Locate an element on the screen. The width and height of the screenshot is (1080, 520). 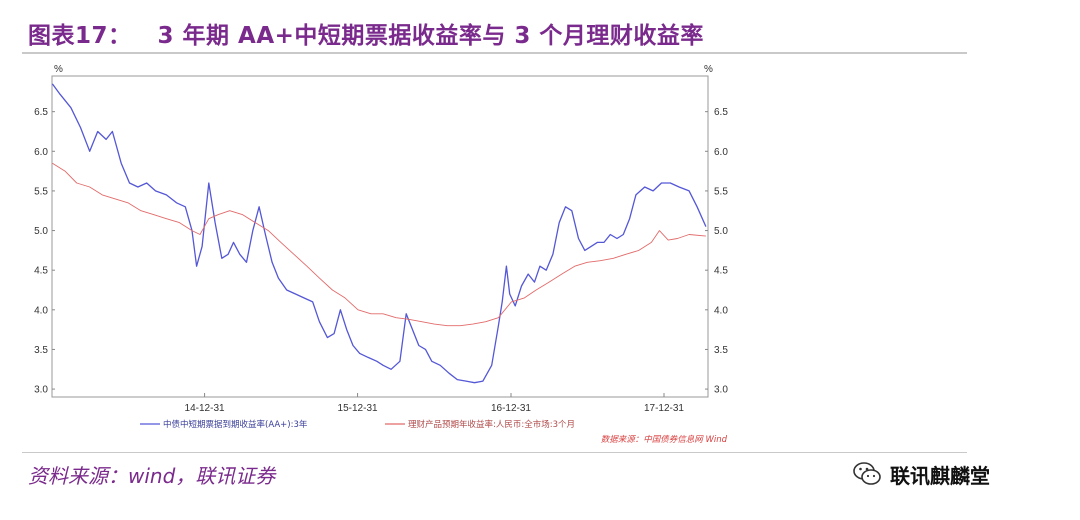
left-tick-label: 6.0 is located at coordinates (41, 152).